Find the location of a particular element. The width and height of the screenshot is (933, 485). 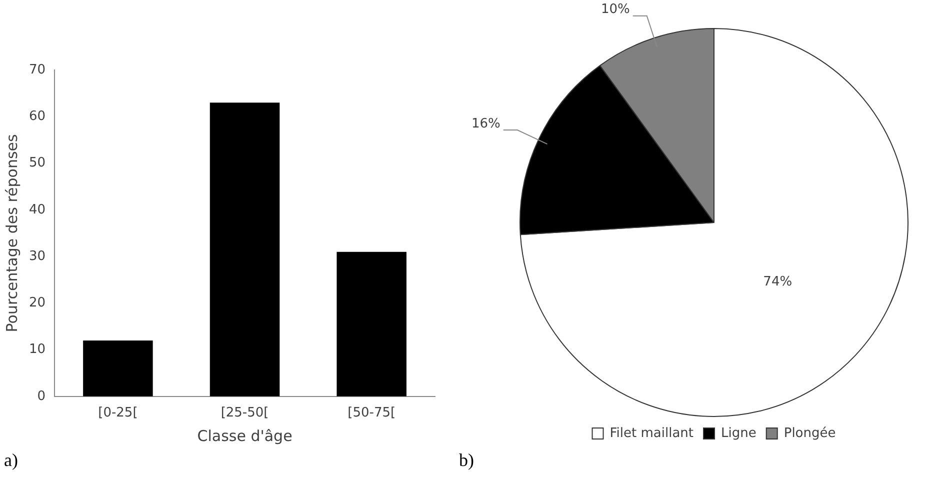

y-tick-label: 40 is located at coordinates (37, 210).